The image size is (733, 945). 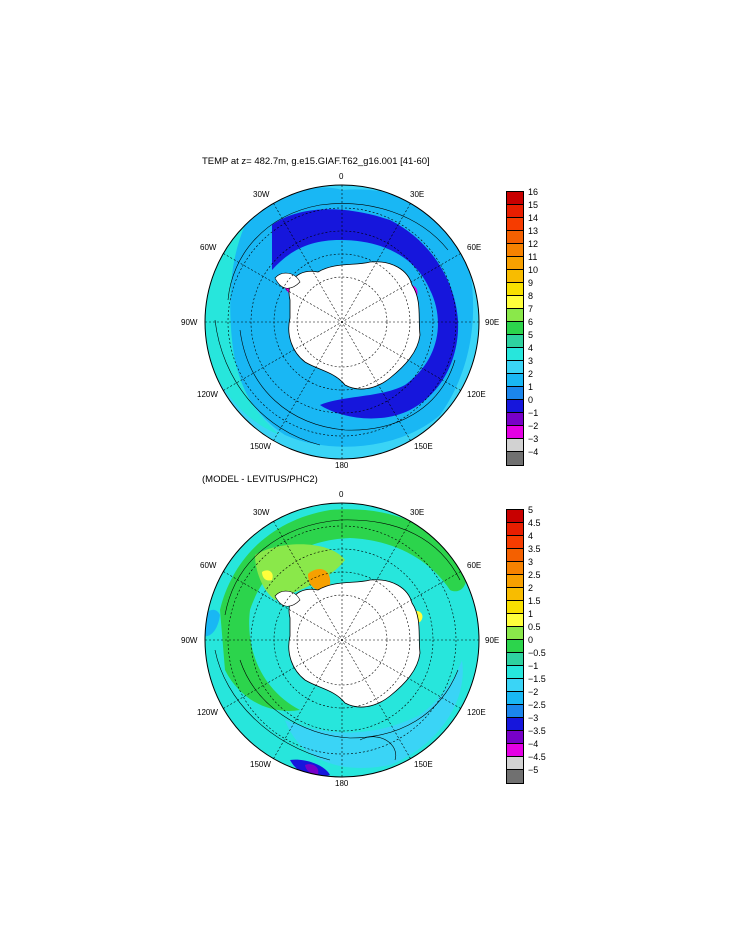 What do you see at coordinates (208, 247) in the screenshot?
I see `panel1-lon-label: 60W` at bounding box center [208, 247].